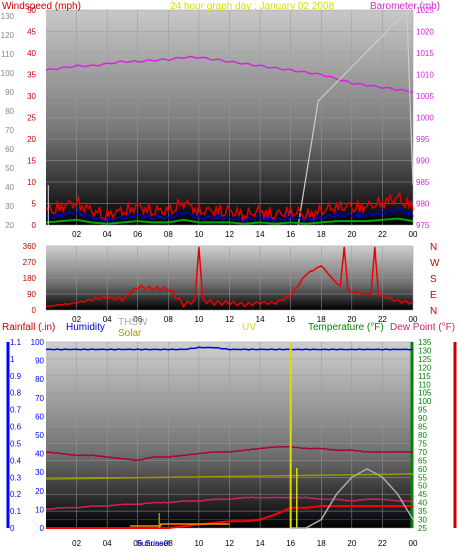 Image resolution: width=459 pixels, height=555 pixels. Describe the element at coordinates (76, 319) in the screenshot. I see `mid-x-tick: 02` at that location.